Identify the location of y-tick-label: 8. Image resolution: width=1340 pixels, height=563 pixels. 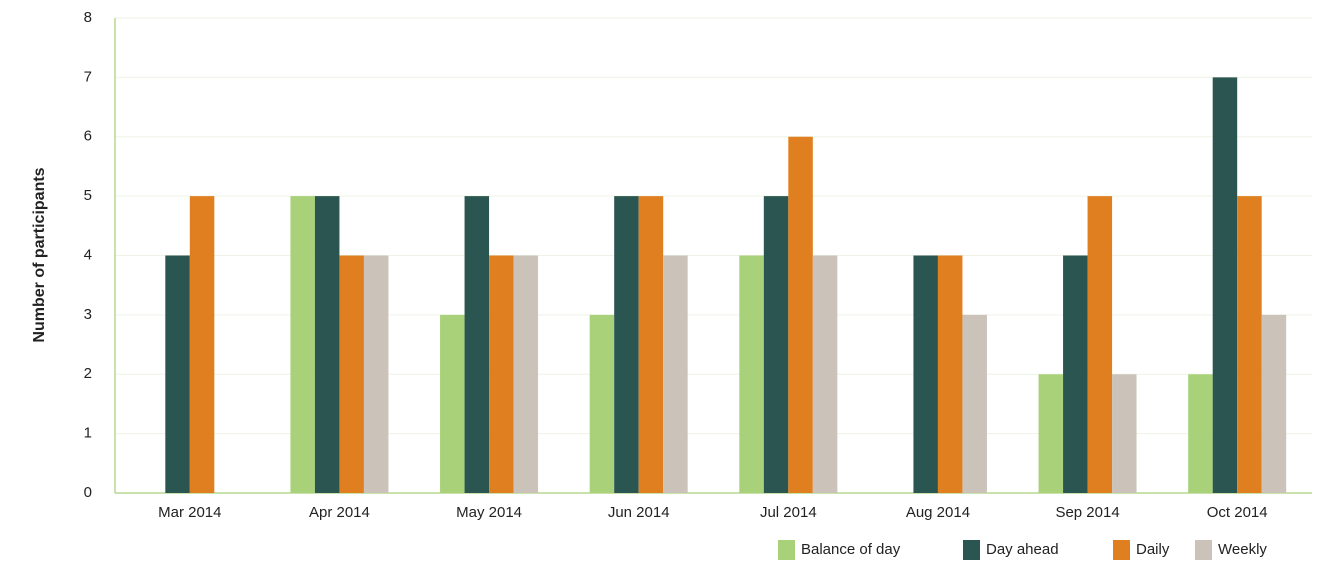
(88, 17).